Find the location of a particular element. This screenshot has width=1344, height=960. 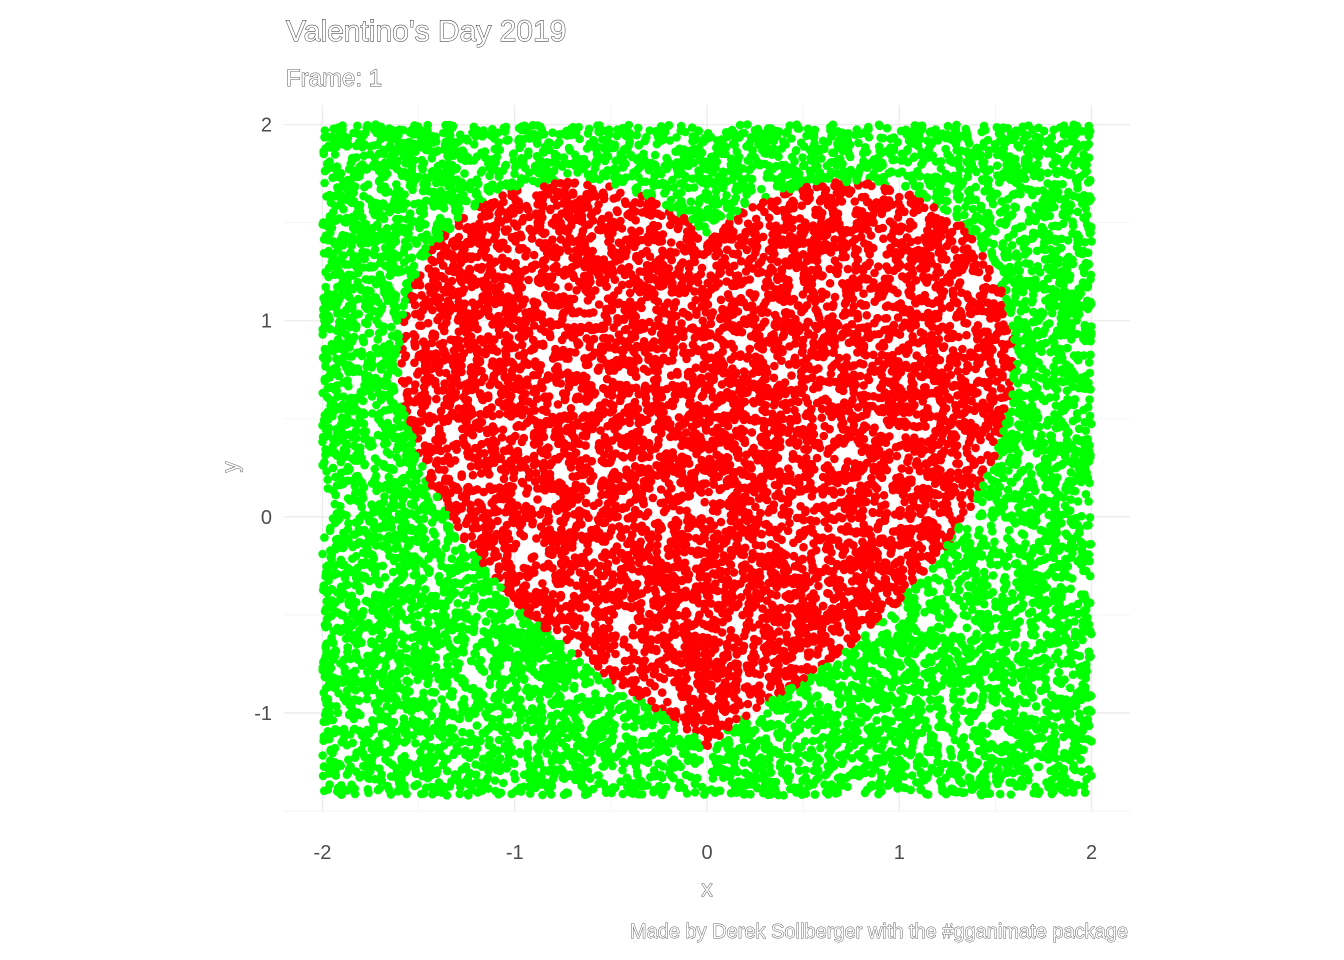

chart-title: Valentino's Day 2019 is located at coordinates (426, 31).